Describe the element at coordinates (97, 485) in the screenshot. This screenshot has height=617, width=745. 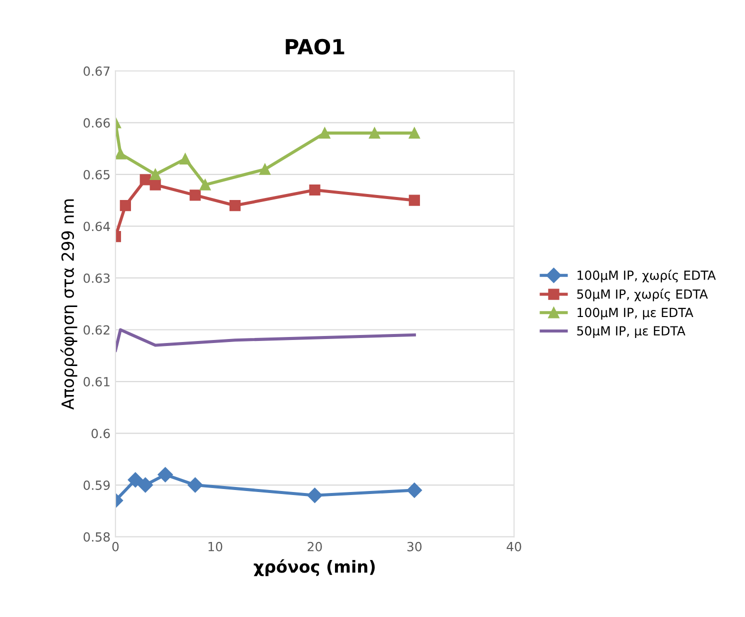
I see `y-tick-label: 0.59` at that location.